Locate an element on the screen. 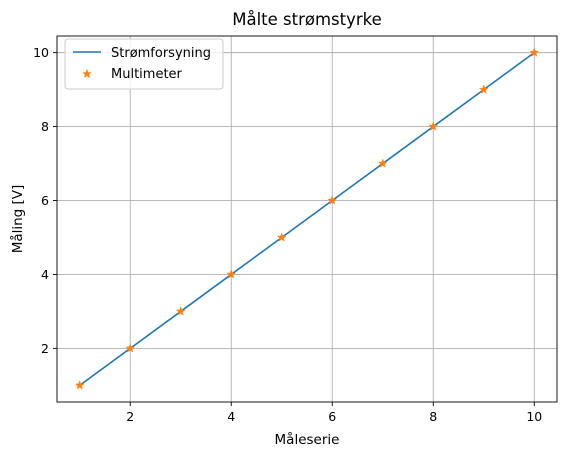 Image resolution: width=564 pixels, height=457 pixels. y-tick-label: 4 is located at coordinates (45, 274).